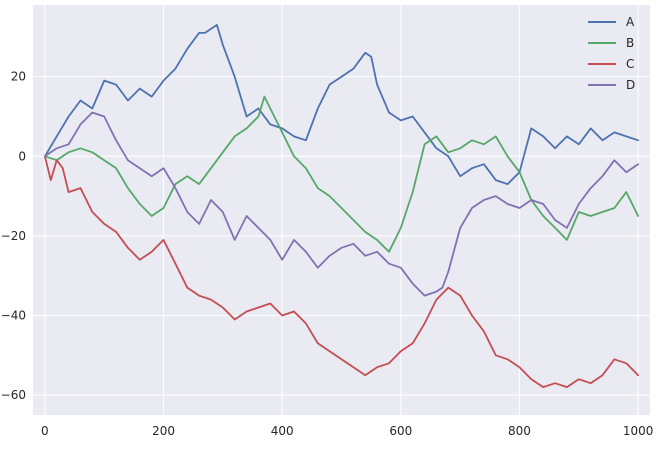  Describe the element at coordinates (282, 431) in the screenshot. I see `x-tick-label: 400` at that location.